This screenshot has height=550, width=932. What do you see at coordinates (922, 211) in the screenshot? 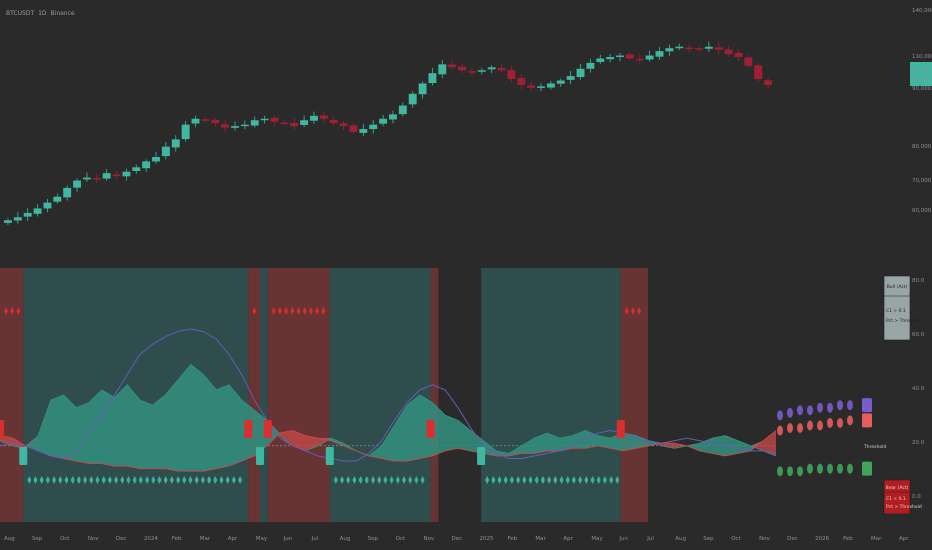
I see `price-tick-label: 60,000.0` at bounding box center [922, 211].